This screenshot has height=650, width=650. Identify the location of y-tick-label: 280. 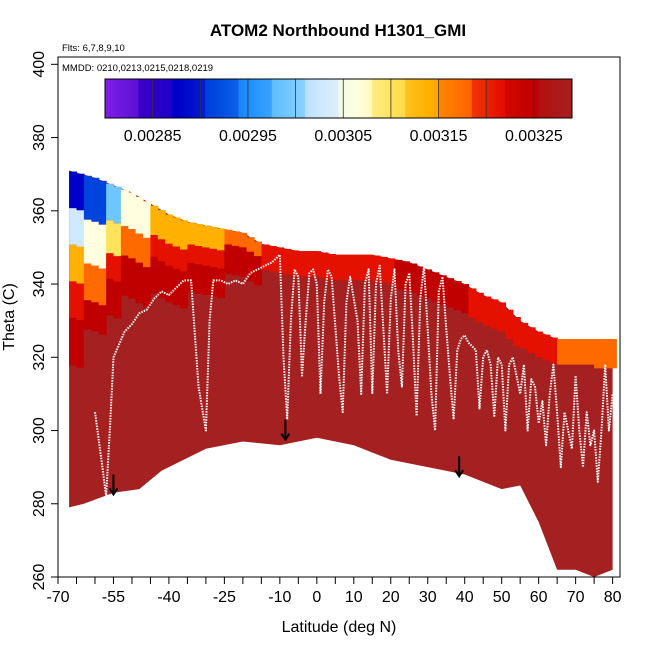
(39, 503).